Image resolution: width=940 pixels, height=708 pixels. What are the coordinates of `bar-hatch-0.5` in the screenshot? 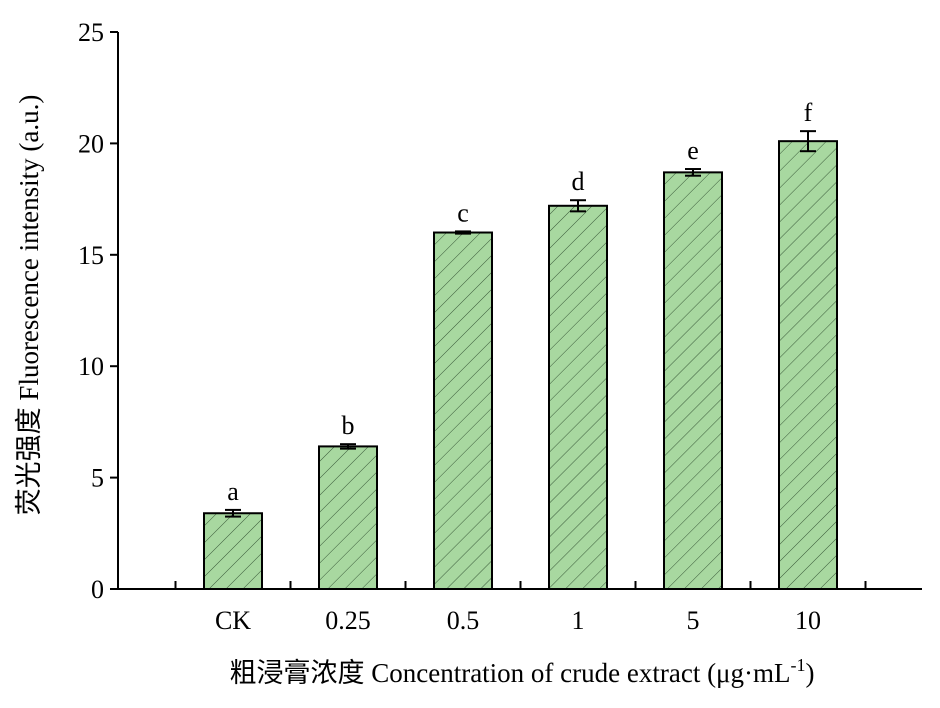 It's located at (463, 411).